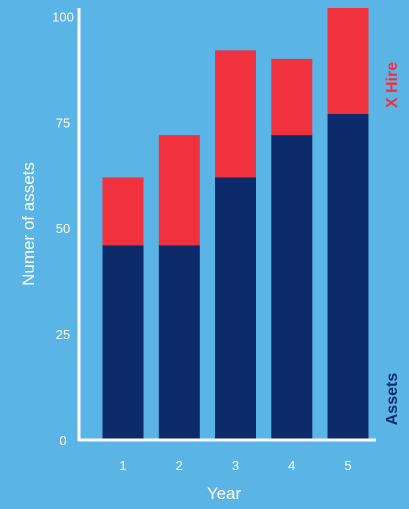 The image size is (409, 509). I want to click on x-tick-labels: 1 2 3 4 5, so click(235, 465).